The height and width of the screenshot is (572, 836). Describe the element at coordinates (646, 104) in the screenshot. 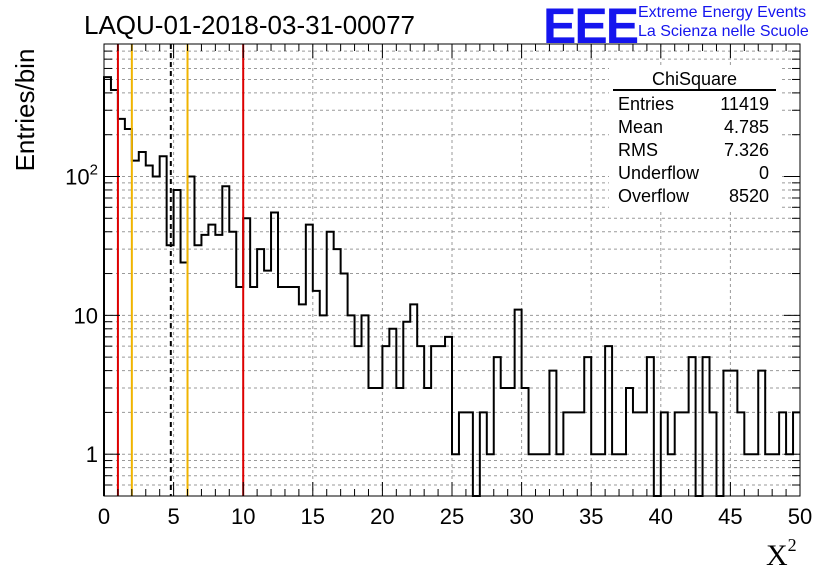

I see `stats-label: Entries` at that location.